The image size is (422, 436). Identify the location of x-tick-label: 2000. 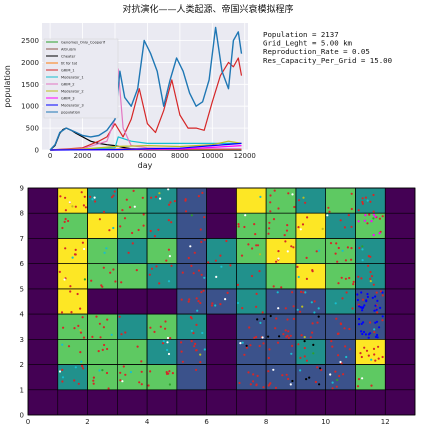
(83, 156).